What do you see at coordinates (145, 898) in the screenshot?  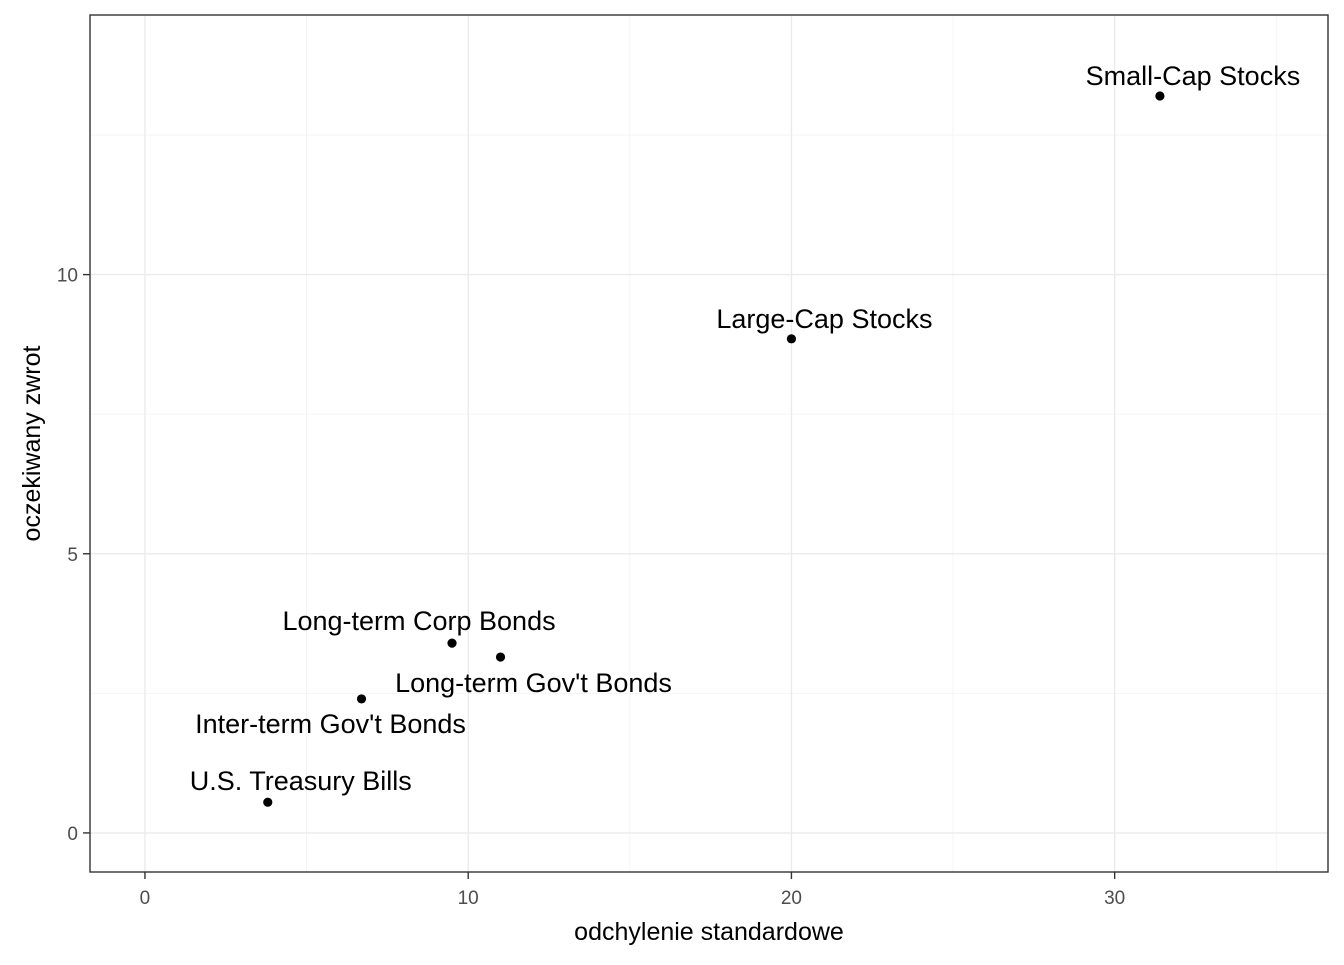 I see `x-tick-label: 0` at bounding box center [145, 898].